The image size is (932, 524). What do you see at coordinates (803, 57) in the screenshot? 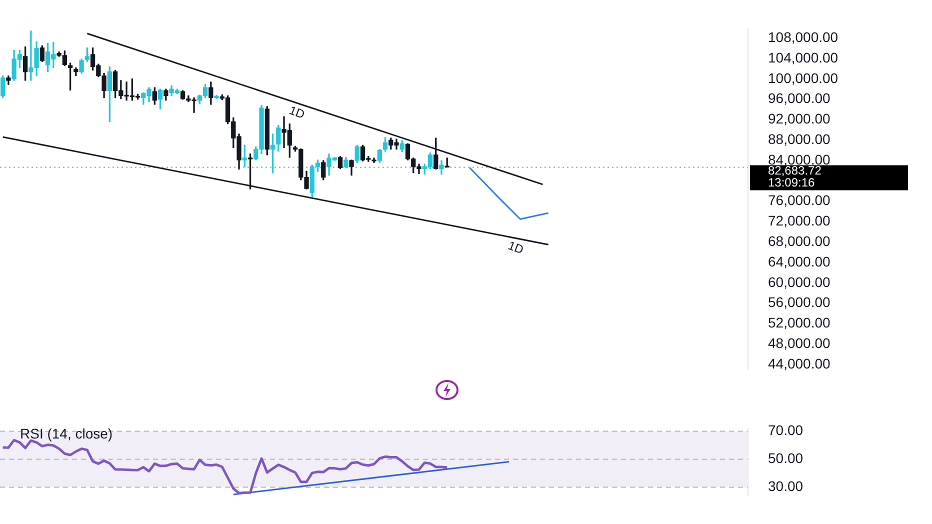
I see `y-tick-label: 104,000.00` at bounding box center [803, 57].